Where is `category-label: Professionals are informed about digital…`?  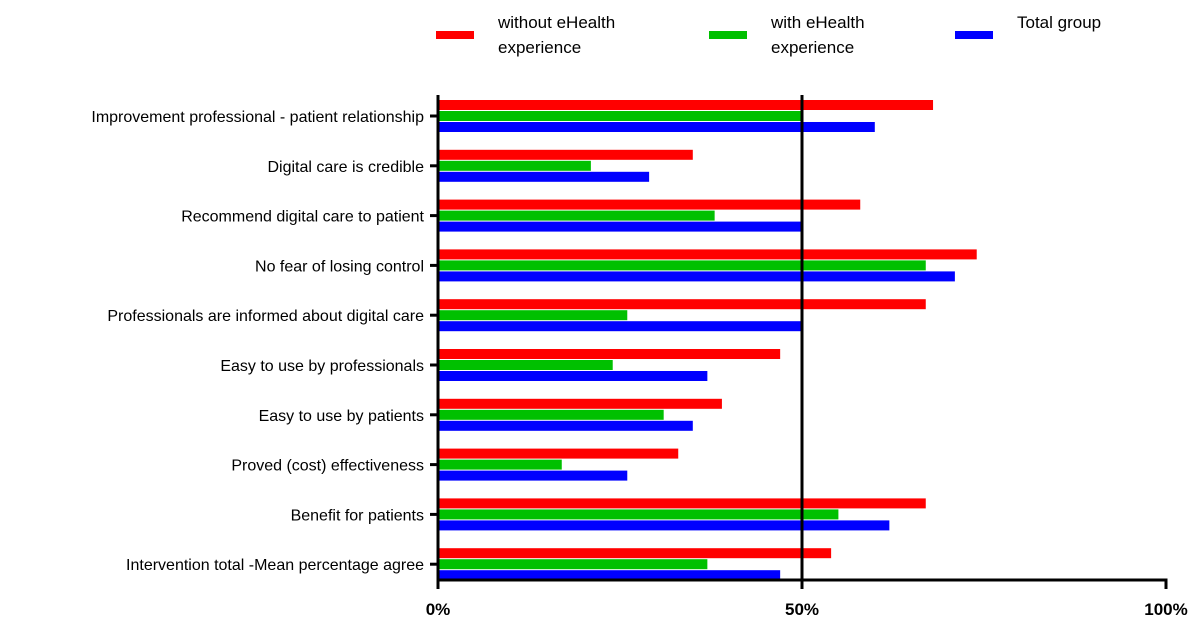 category-label: Professionals are informed about digital… is located at coordinates (265, 316).